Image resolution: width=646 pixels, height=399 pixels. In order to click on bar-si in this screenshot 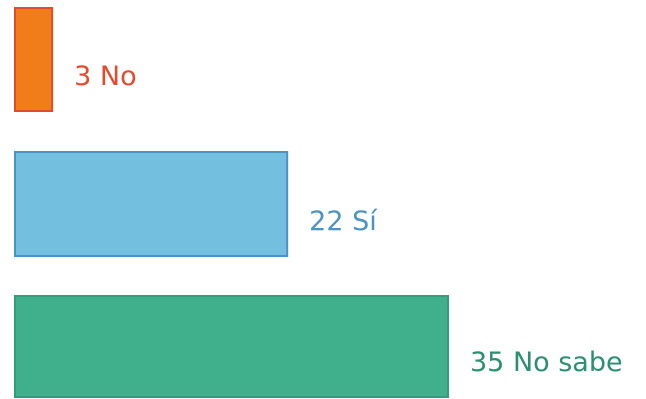, I will do `click(151, 204)`.